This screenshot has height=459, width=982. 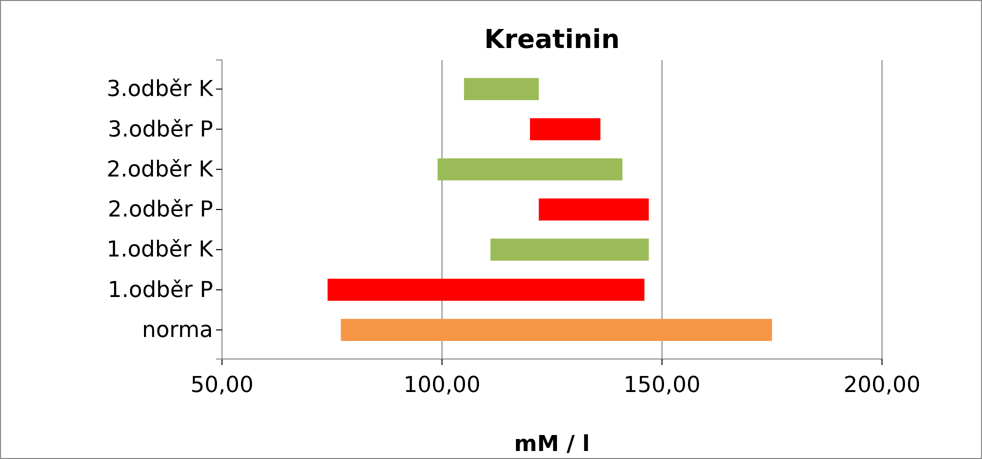 What do you see at coordinates (552, 40) in the screenshot?
I see `chart-title: Kreatinin` at bounding box center [552, 40].